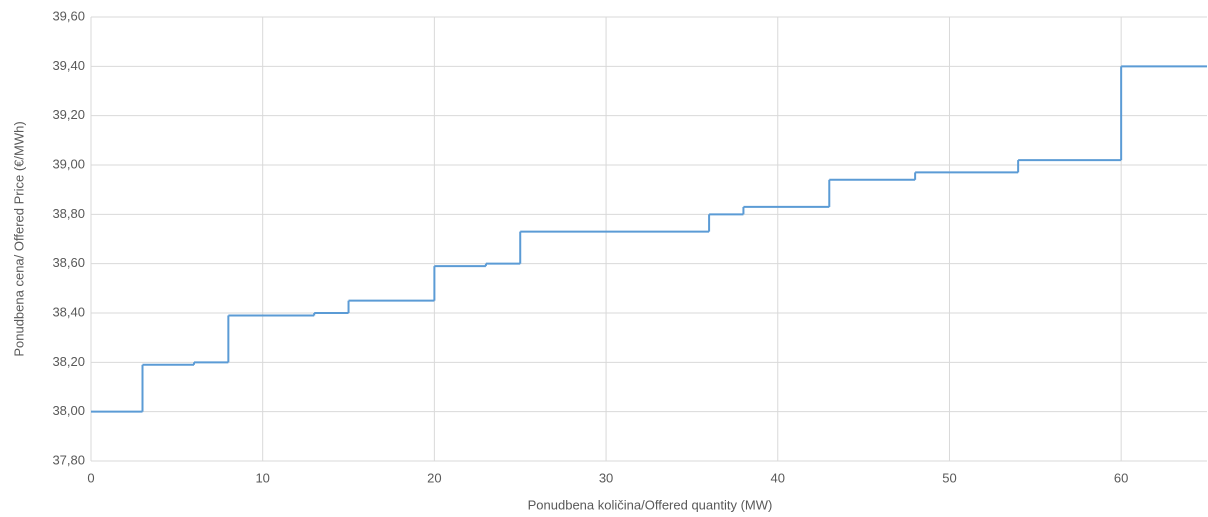 The height and width of the screenshot is (517, 1208). What do you see at coordinates (68, 410) in the screenshot?
I see `y-tick-label: 38,00` at bounding box center [68, 410].